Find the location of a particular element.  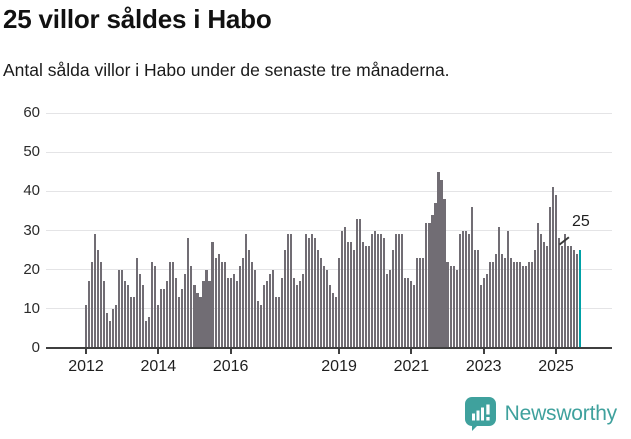

year-label: 2014 is located at coordinates (158, 366).